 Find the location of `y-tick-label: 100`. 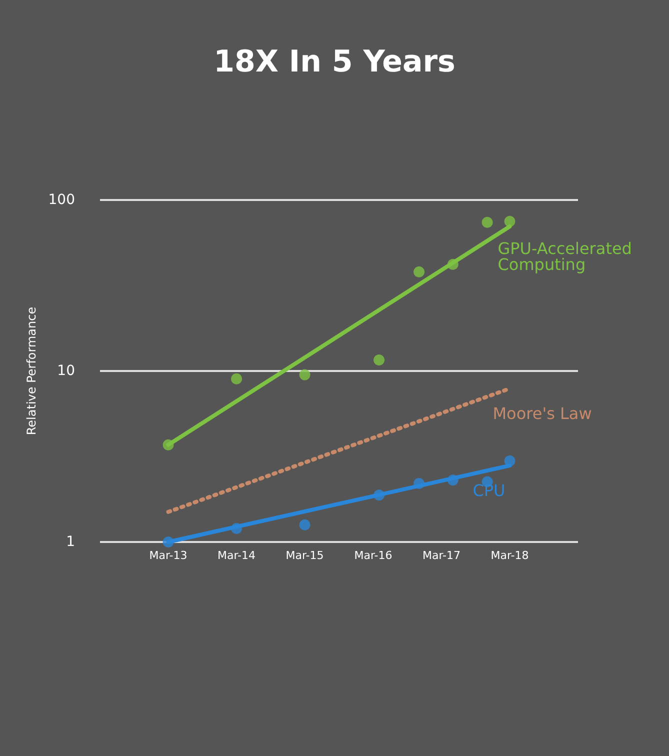

y-tick-label: 100 is located at coordinates (61, 200).